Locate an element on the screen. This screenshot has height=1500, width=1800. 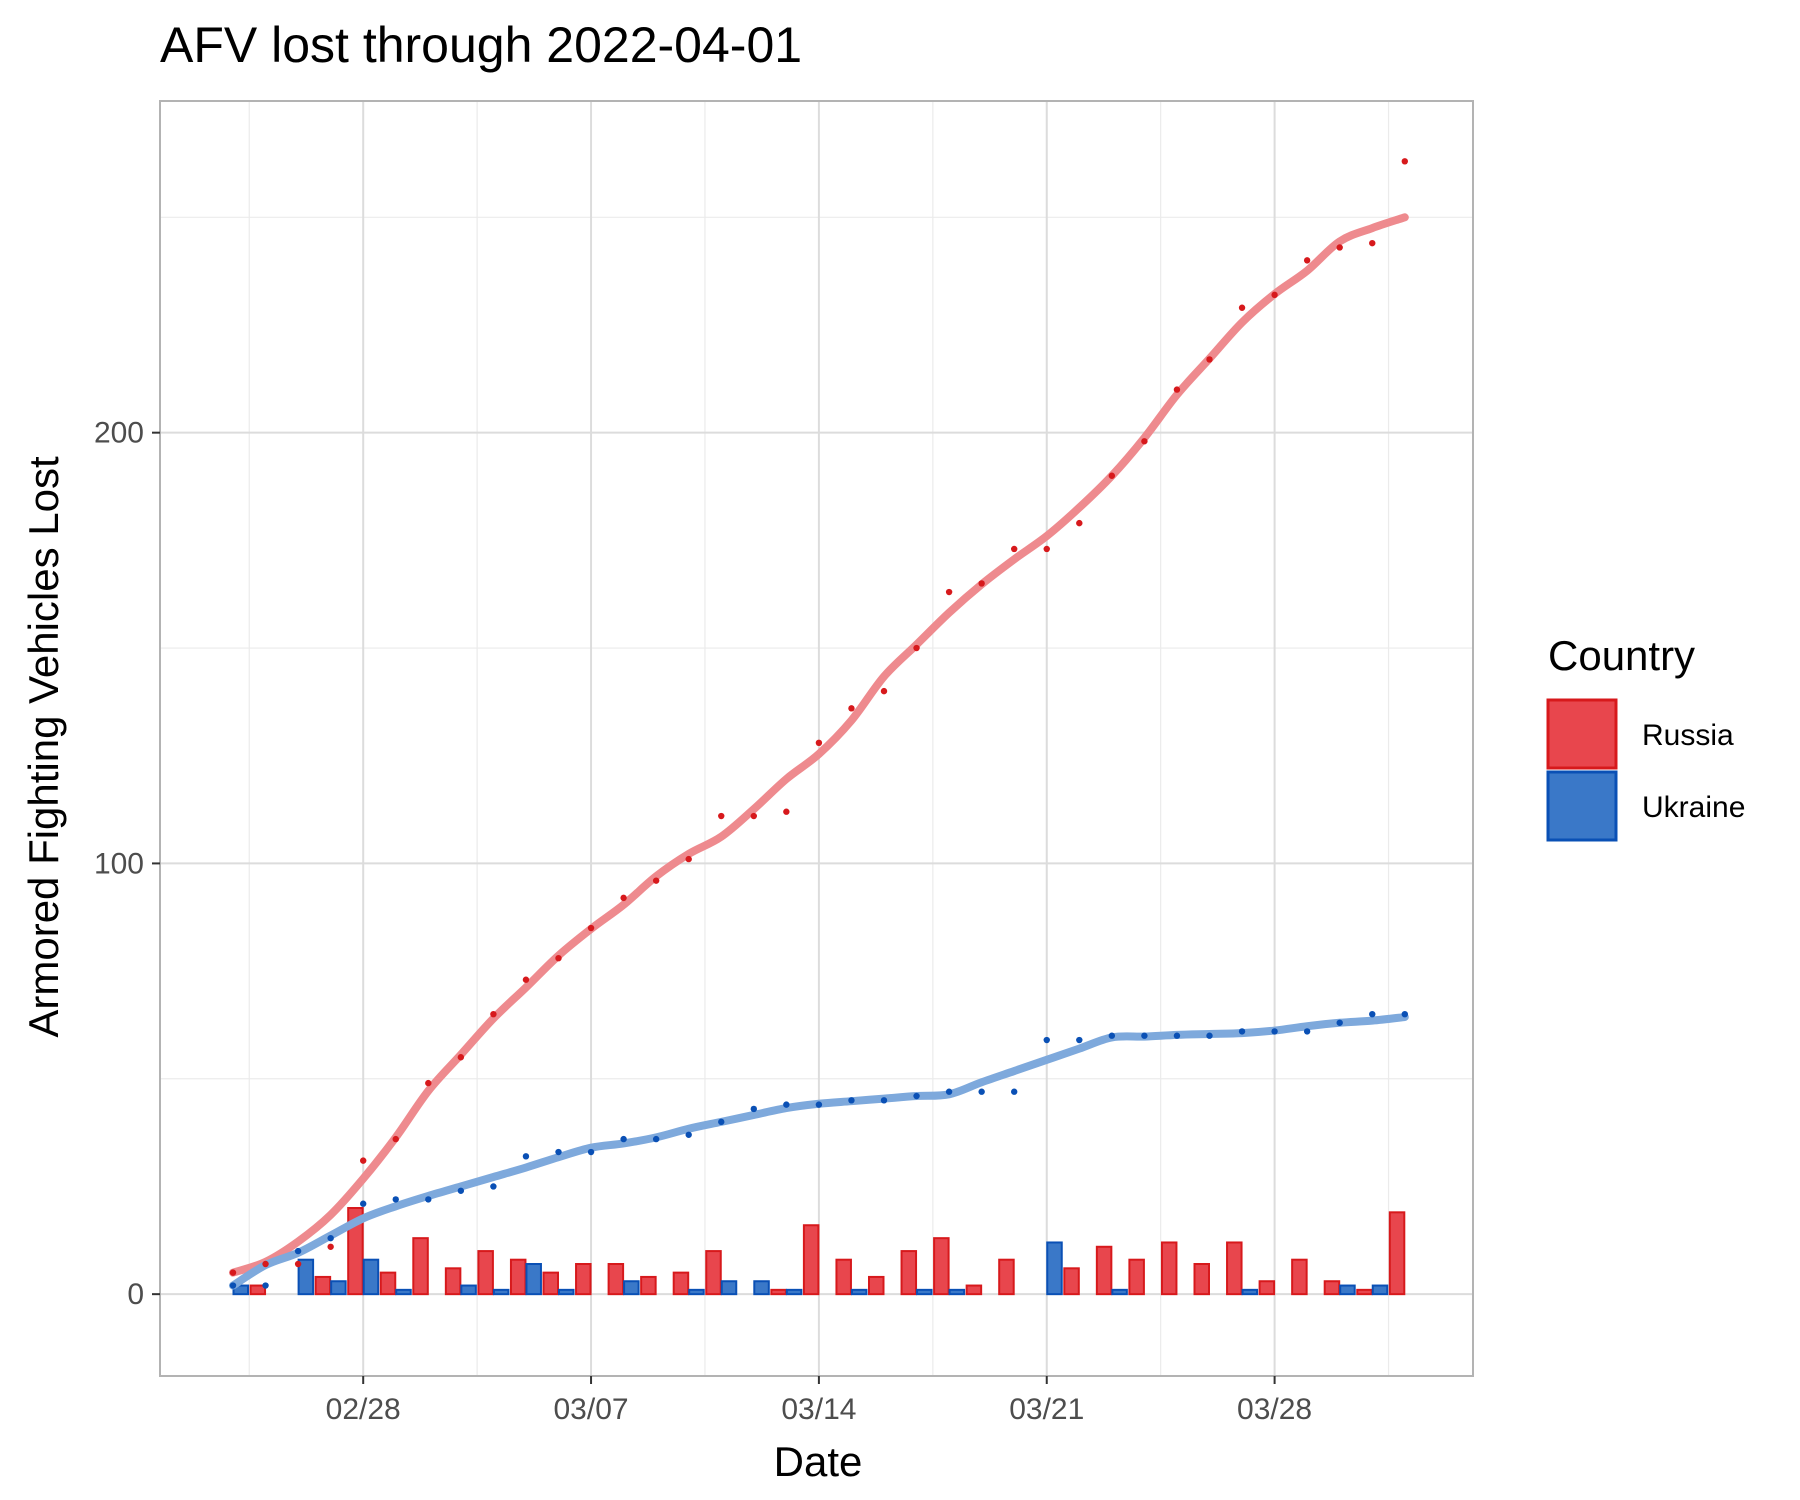
legend-label-russia: Russia is located at coordinates (1688, 735).